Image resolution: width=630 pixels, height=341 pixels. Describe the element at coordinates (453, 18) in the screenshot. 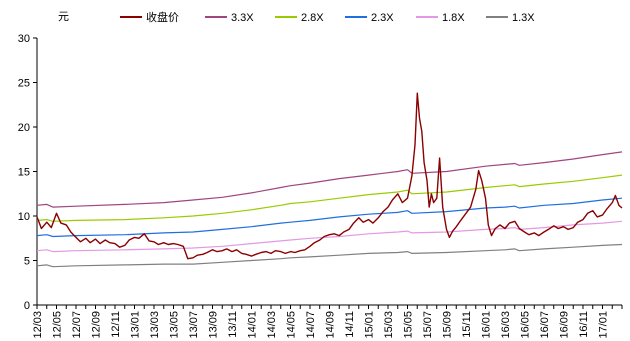

I see `legend-label-1-8X: 1.8X` at that location.